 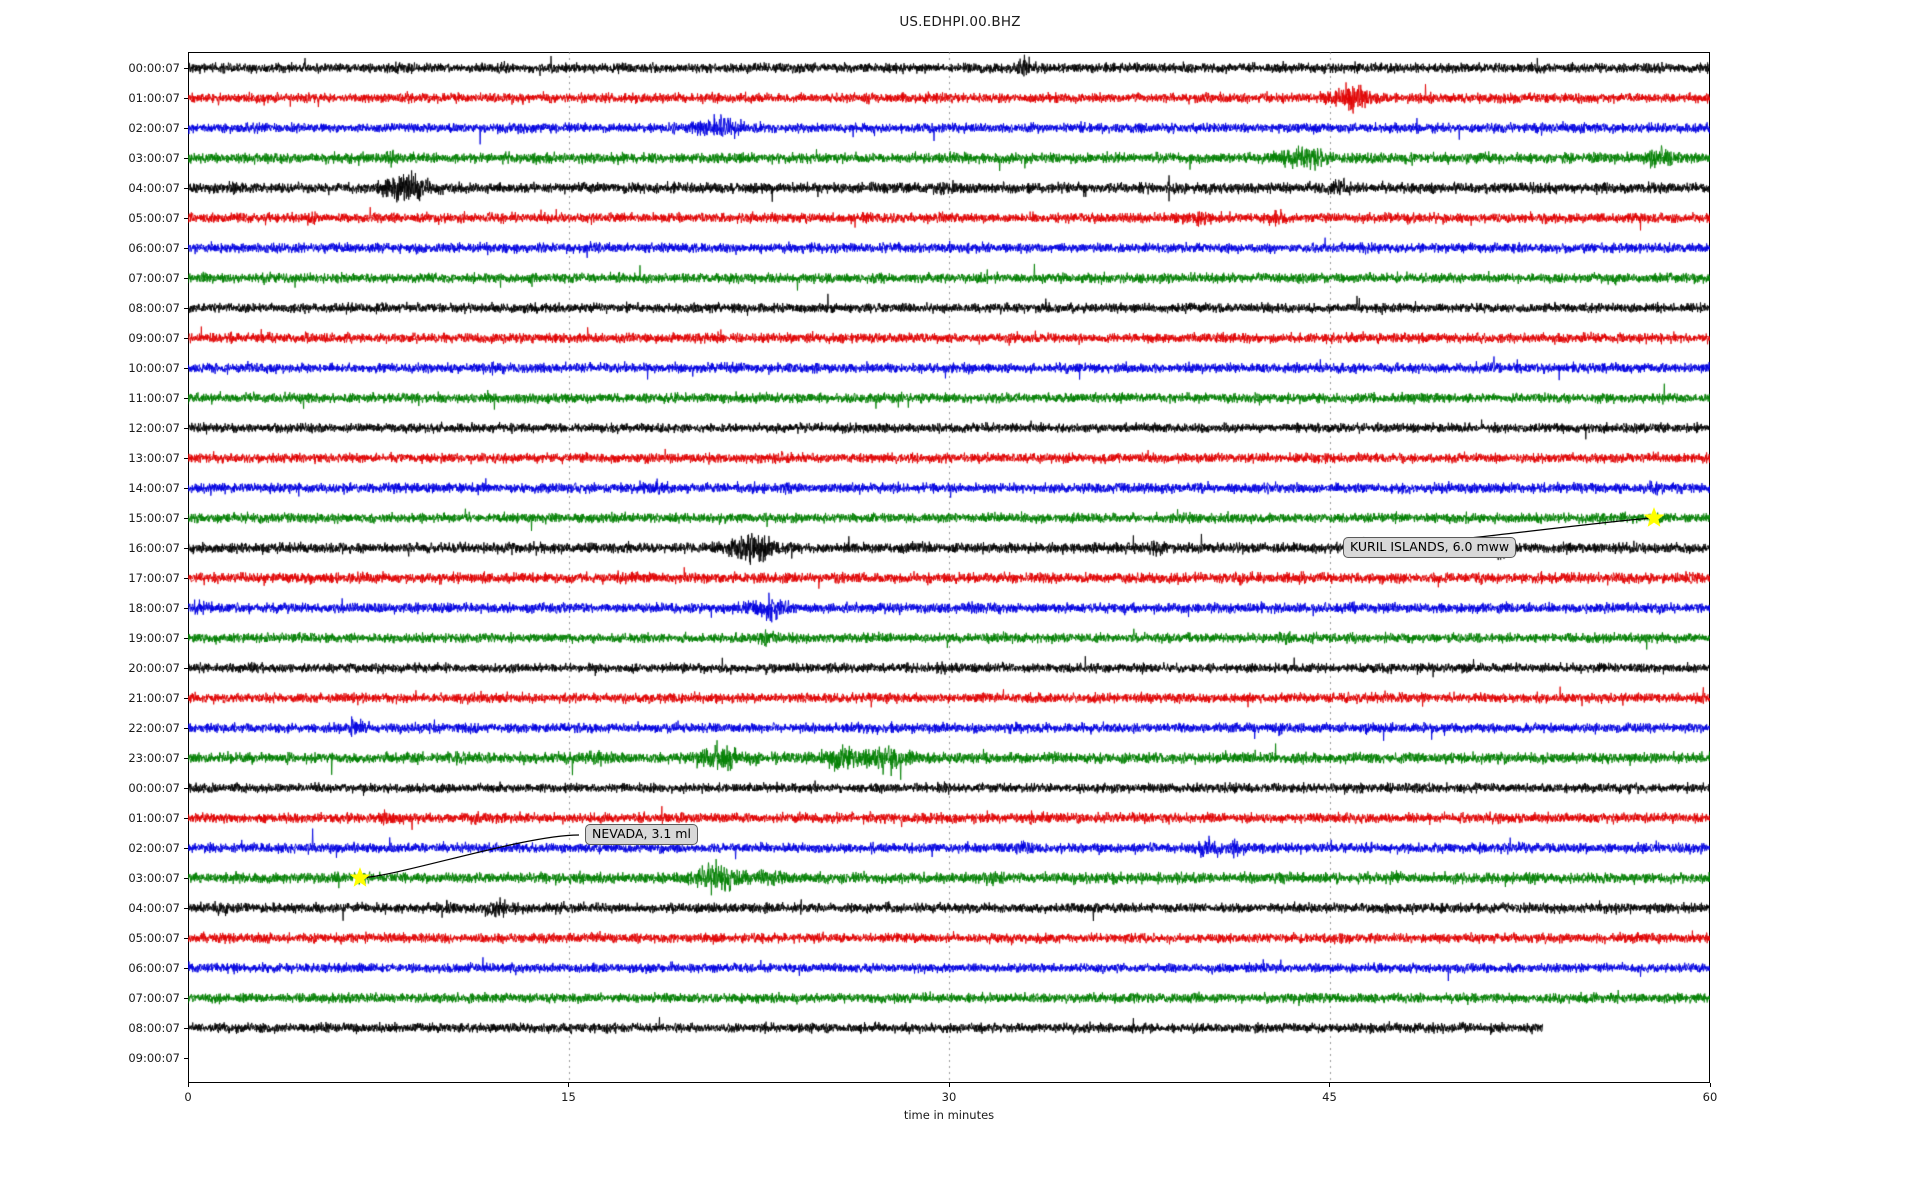 What do you see at coordinates (154, 728) in the screenshot?
I see `y-axis-tick-label: 22:00:07` at bounding box center [154, 728].